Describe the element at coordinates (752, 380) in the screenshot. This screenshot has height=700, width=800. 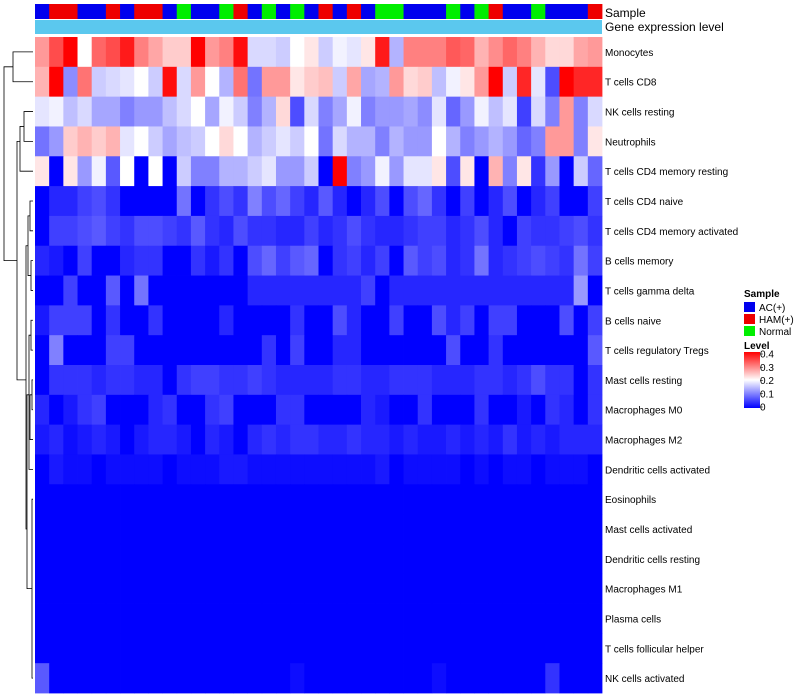
I see `legend-level-gradient` at that location.